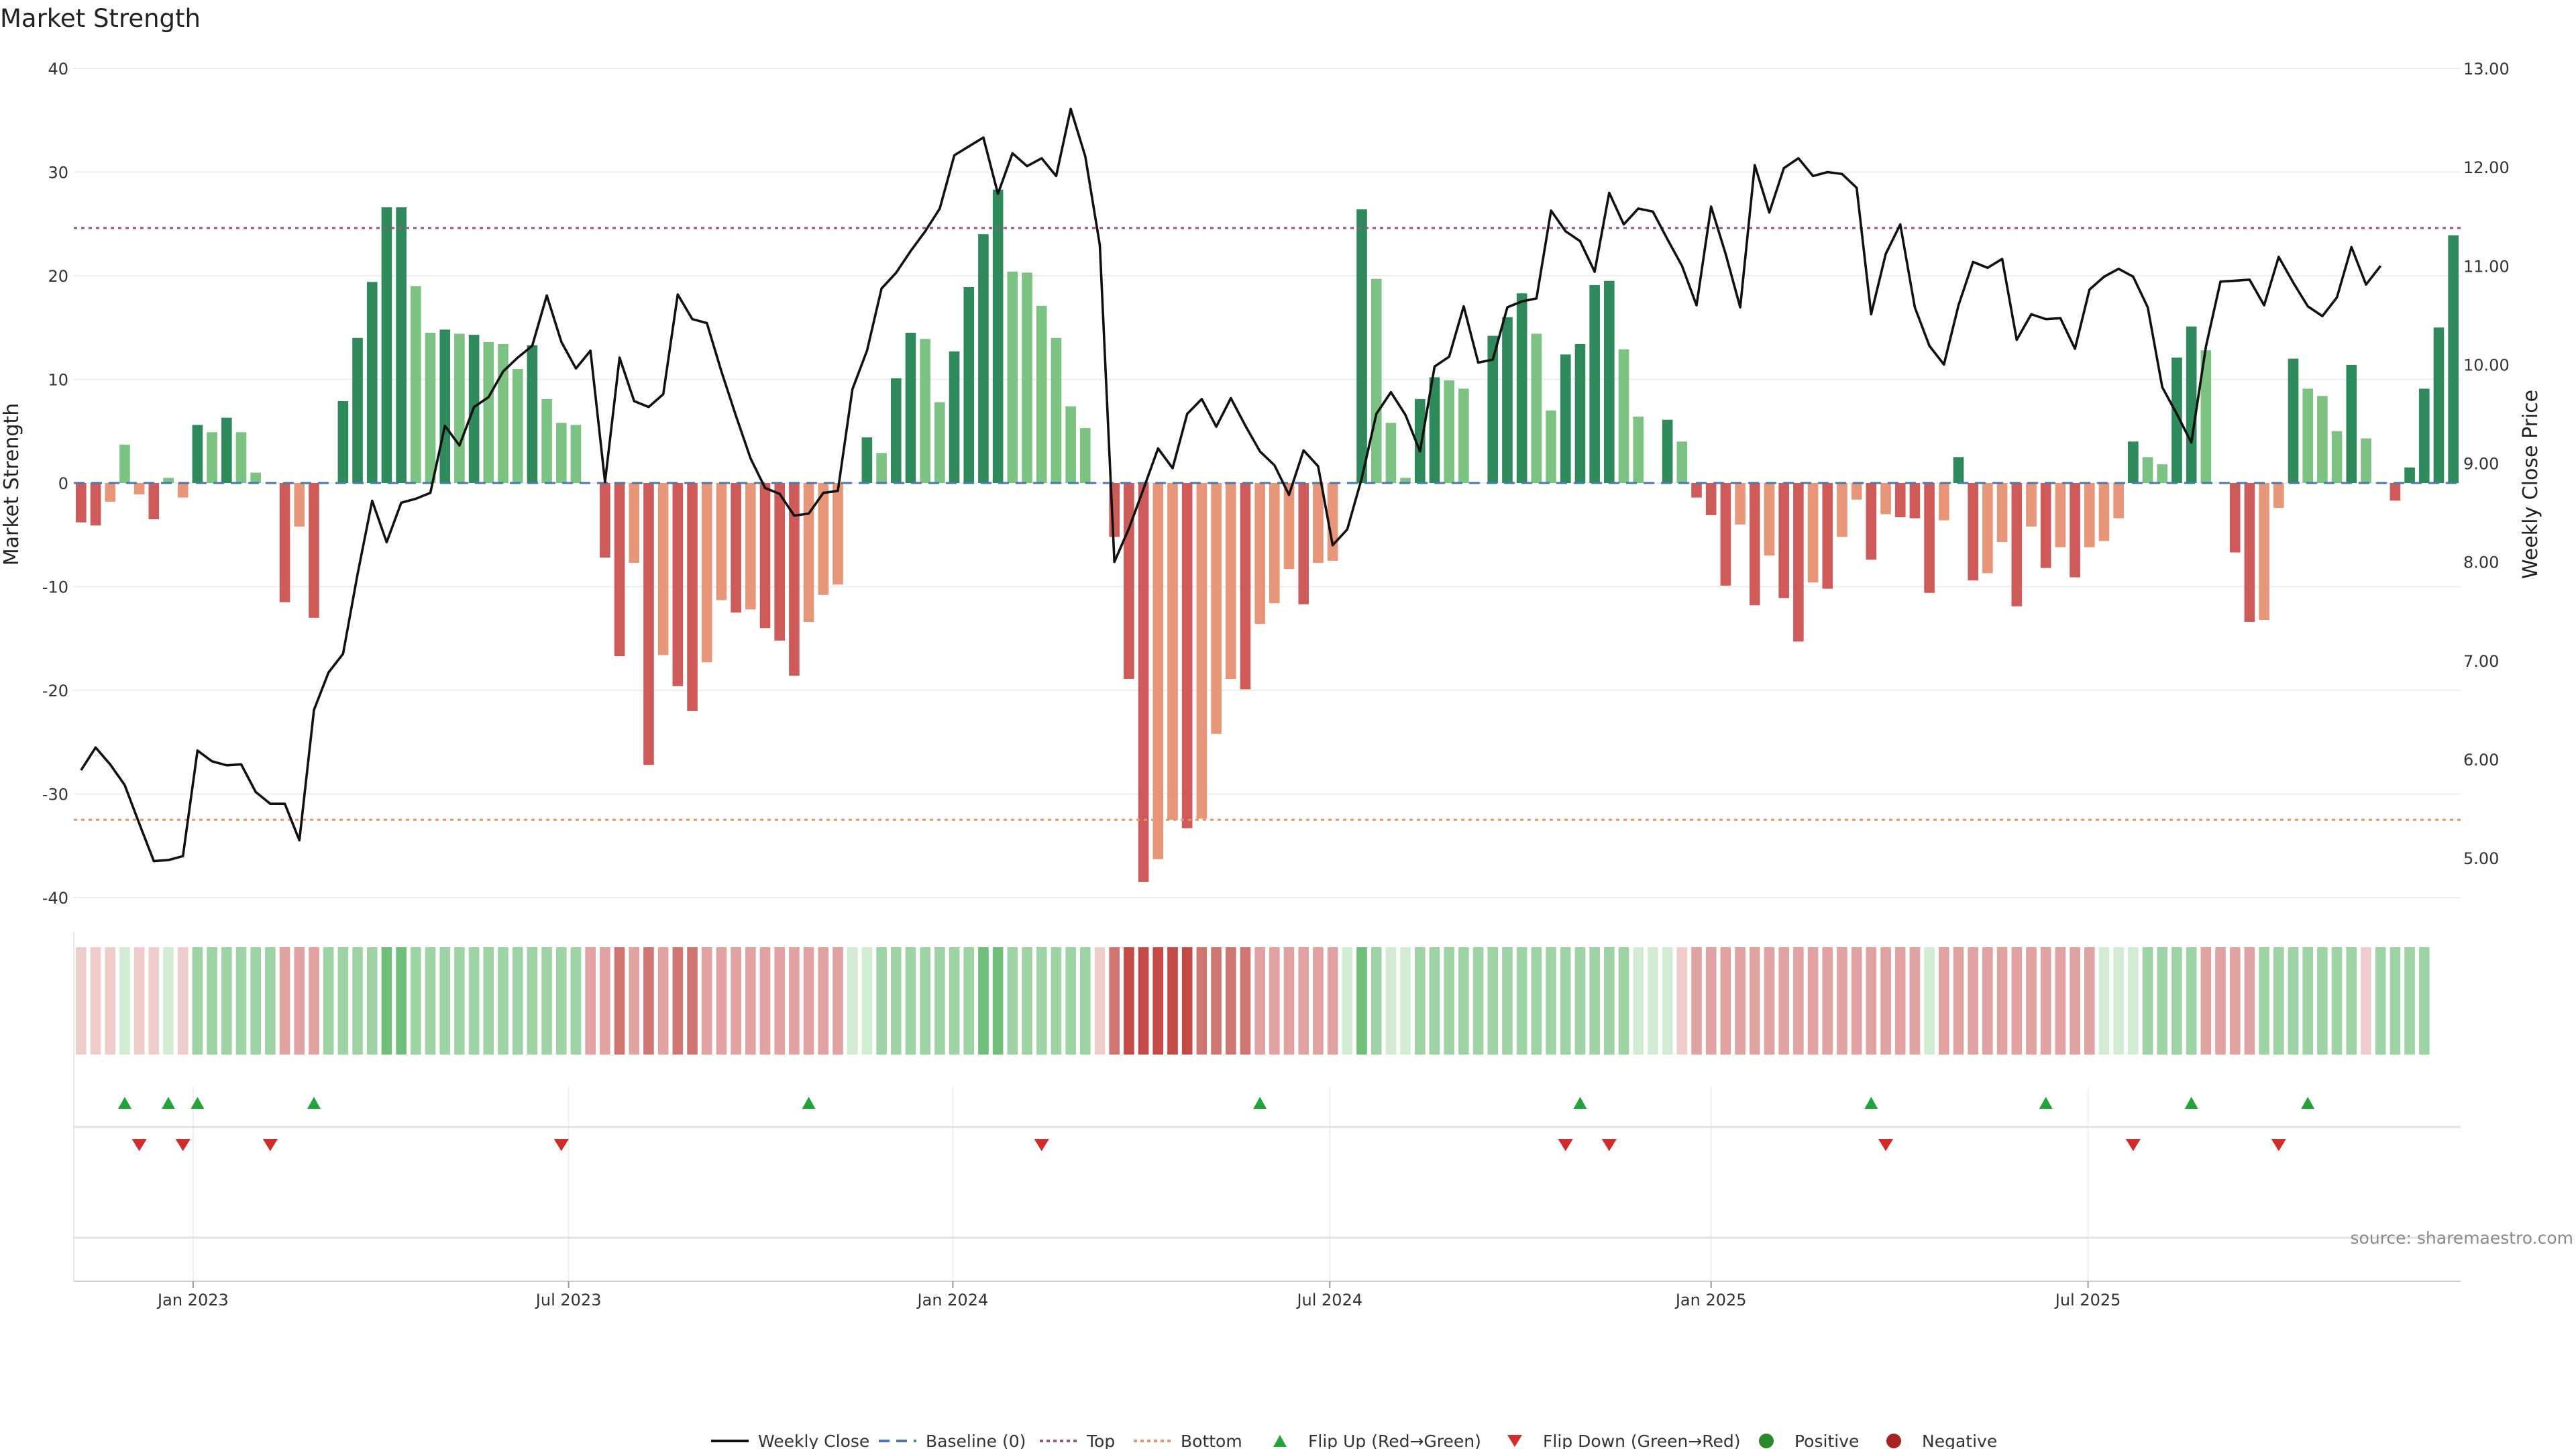 This screenshot has width=2576, height=1449. Describe the element at coordinates (1959, 1440) in the screenshot. I see `legend-label: Negative` at that location.